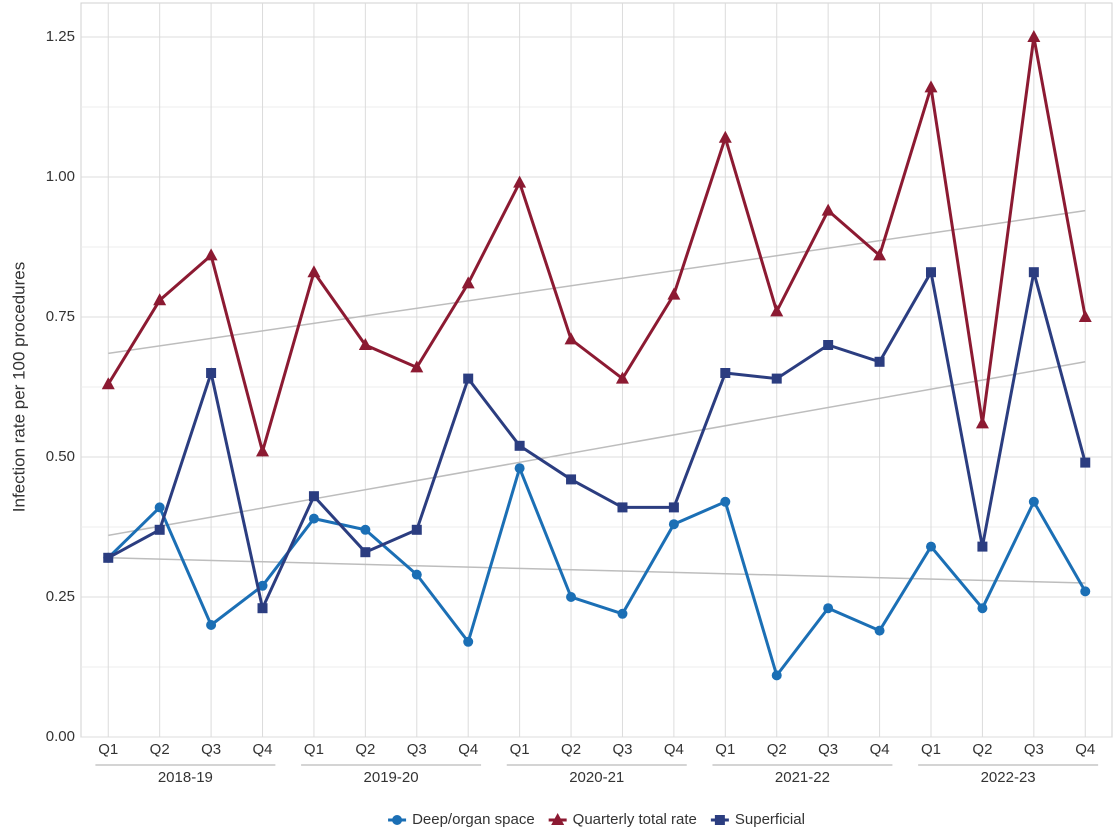 The width and height of the screenshot is (1120, 831). I want to click on y-tick-label: 1.25, so click(60, 36).